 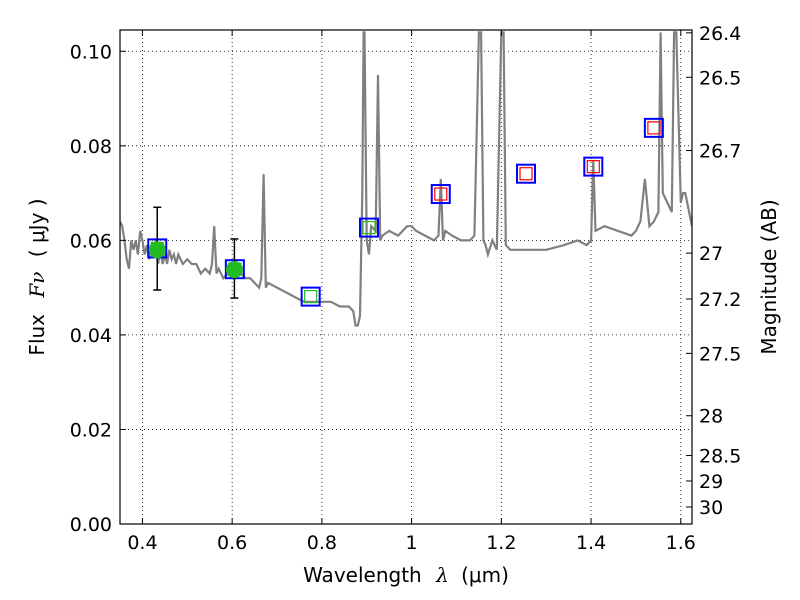 What do you see at coordinates (91, 525) in the screenshot?
I see `y-tick-label: 0.00` at bounding box center [91, 525].